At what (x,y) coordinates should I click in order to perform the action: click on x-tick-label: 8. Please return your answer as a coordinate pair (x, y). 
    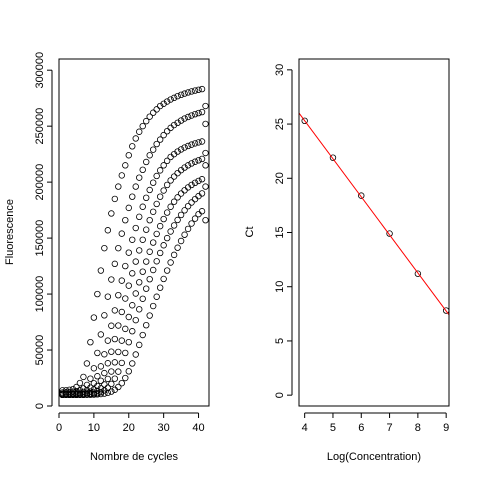
    Looking at the image, I should click on (418, 428).